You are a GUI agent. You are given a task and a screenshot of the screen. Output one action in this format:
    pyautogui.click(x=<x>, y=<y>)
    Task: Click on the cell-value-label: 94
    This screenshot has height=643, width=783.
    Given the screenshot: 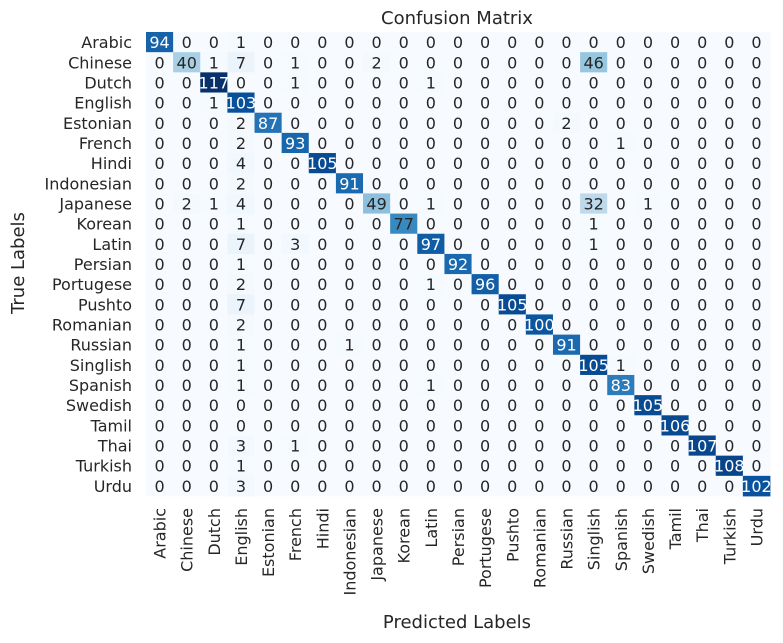 What is the action you would take?
    pyautogui.click(x=159, y=42)
    